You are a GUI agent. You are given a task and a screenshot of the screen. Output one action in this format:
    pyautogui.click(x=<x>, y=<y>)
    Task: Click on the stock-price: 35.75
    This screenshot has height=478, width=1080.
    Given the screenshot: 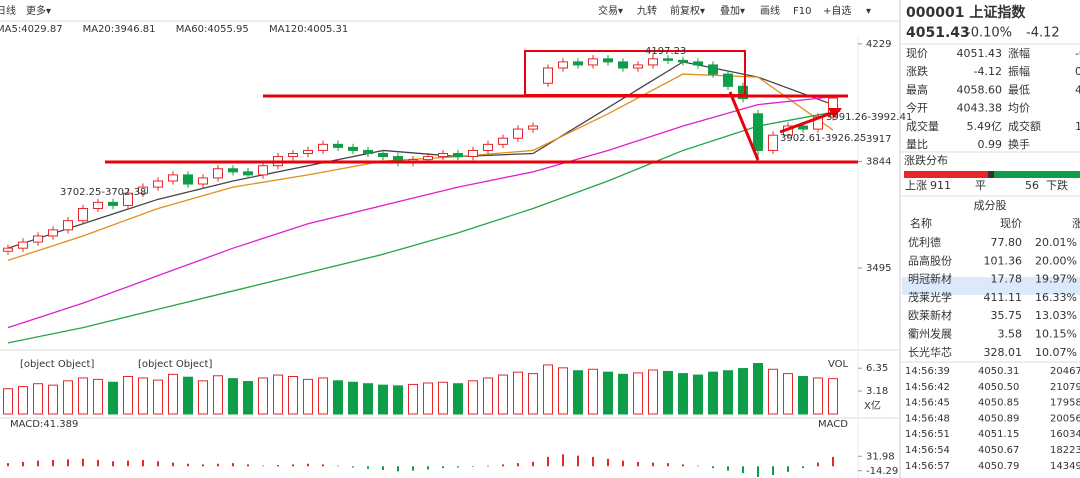 What is the action you would take?
    pyautogui.click(x=1007, y=315)
    